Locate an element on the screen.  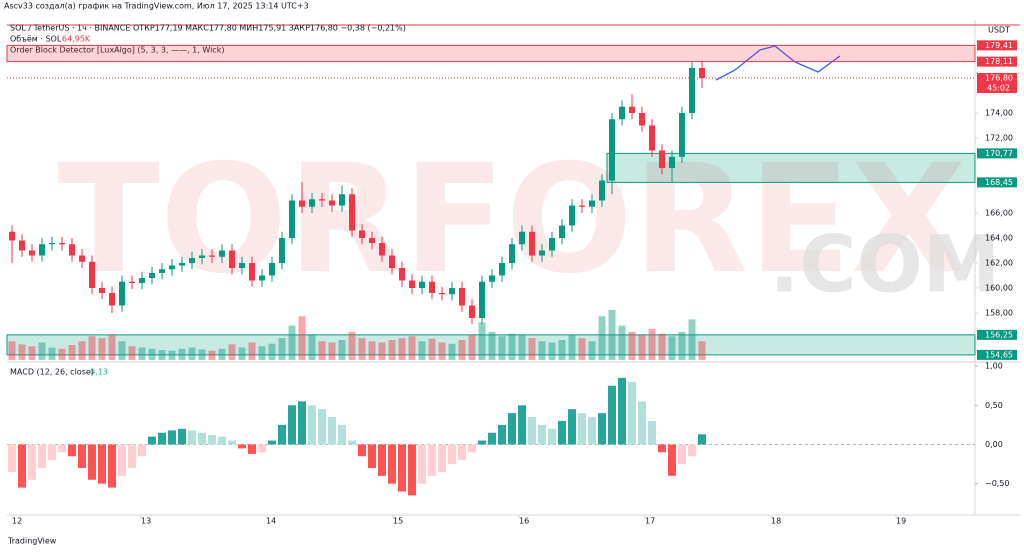
x-tick-label: 12 is located at coordinates (17, 521).